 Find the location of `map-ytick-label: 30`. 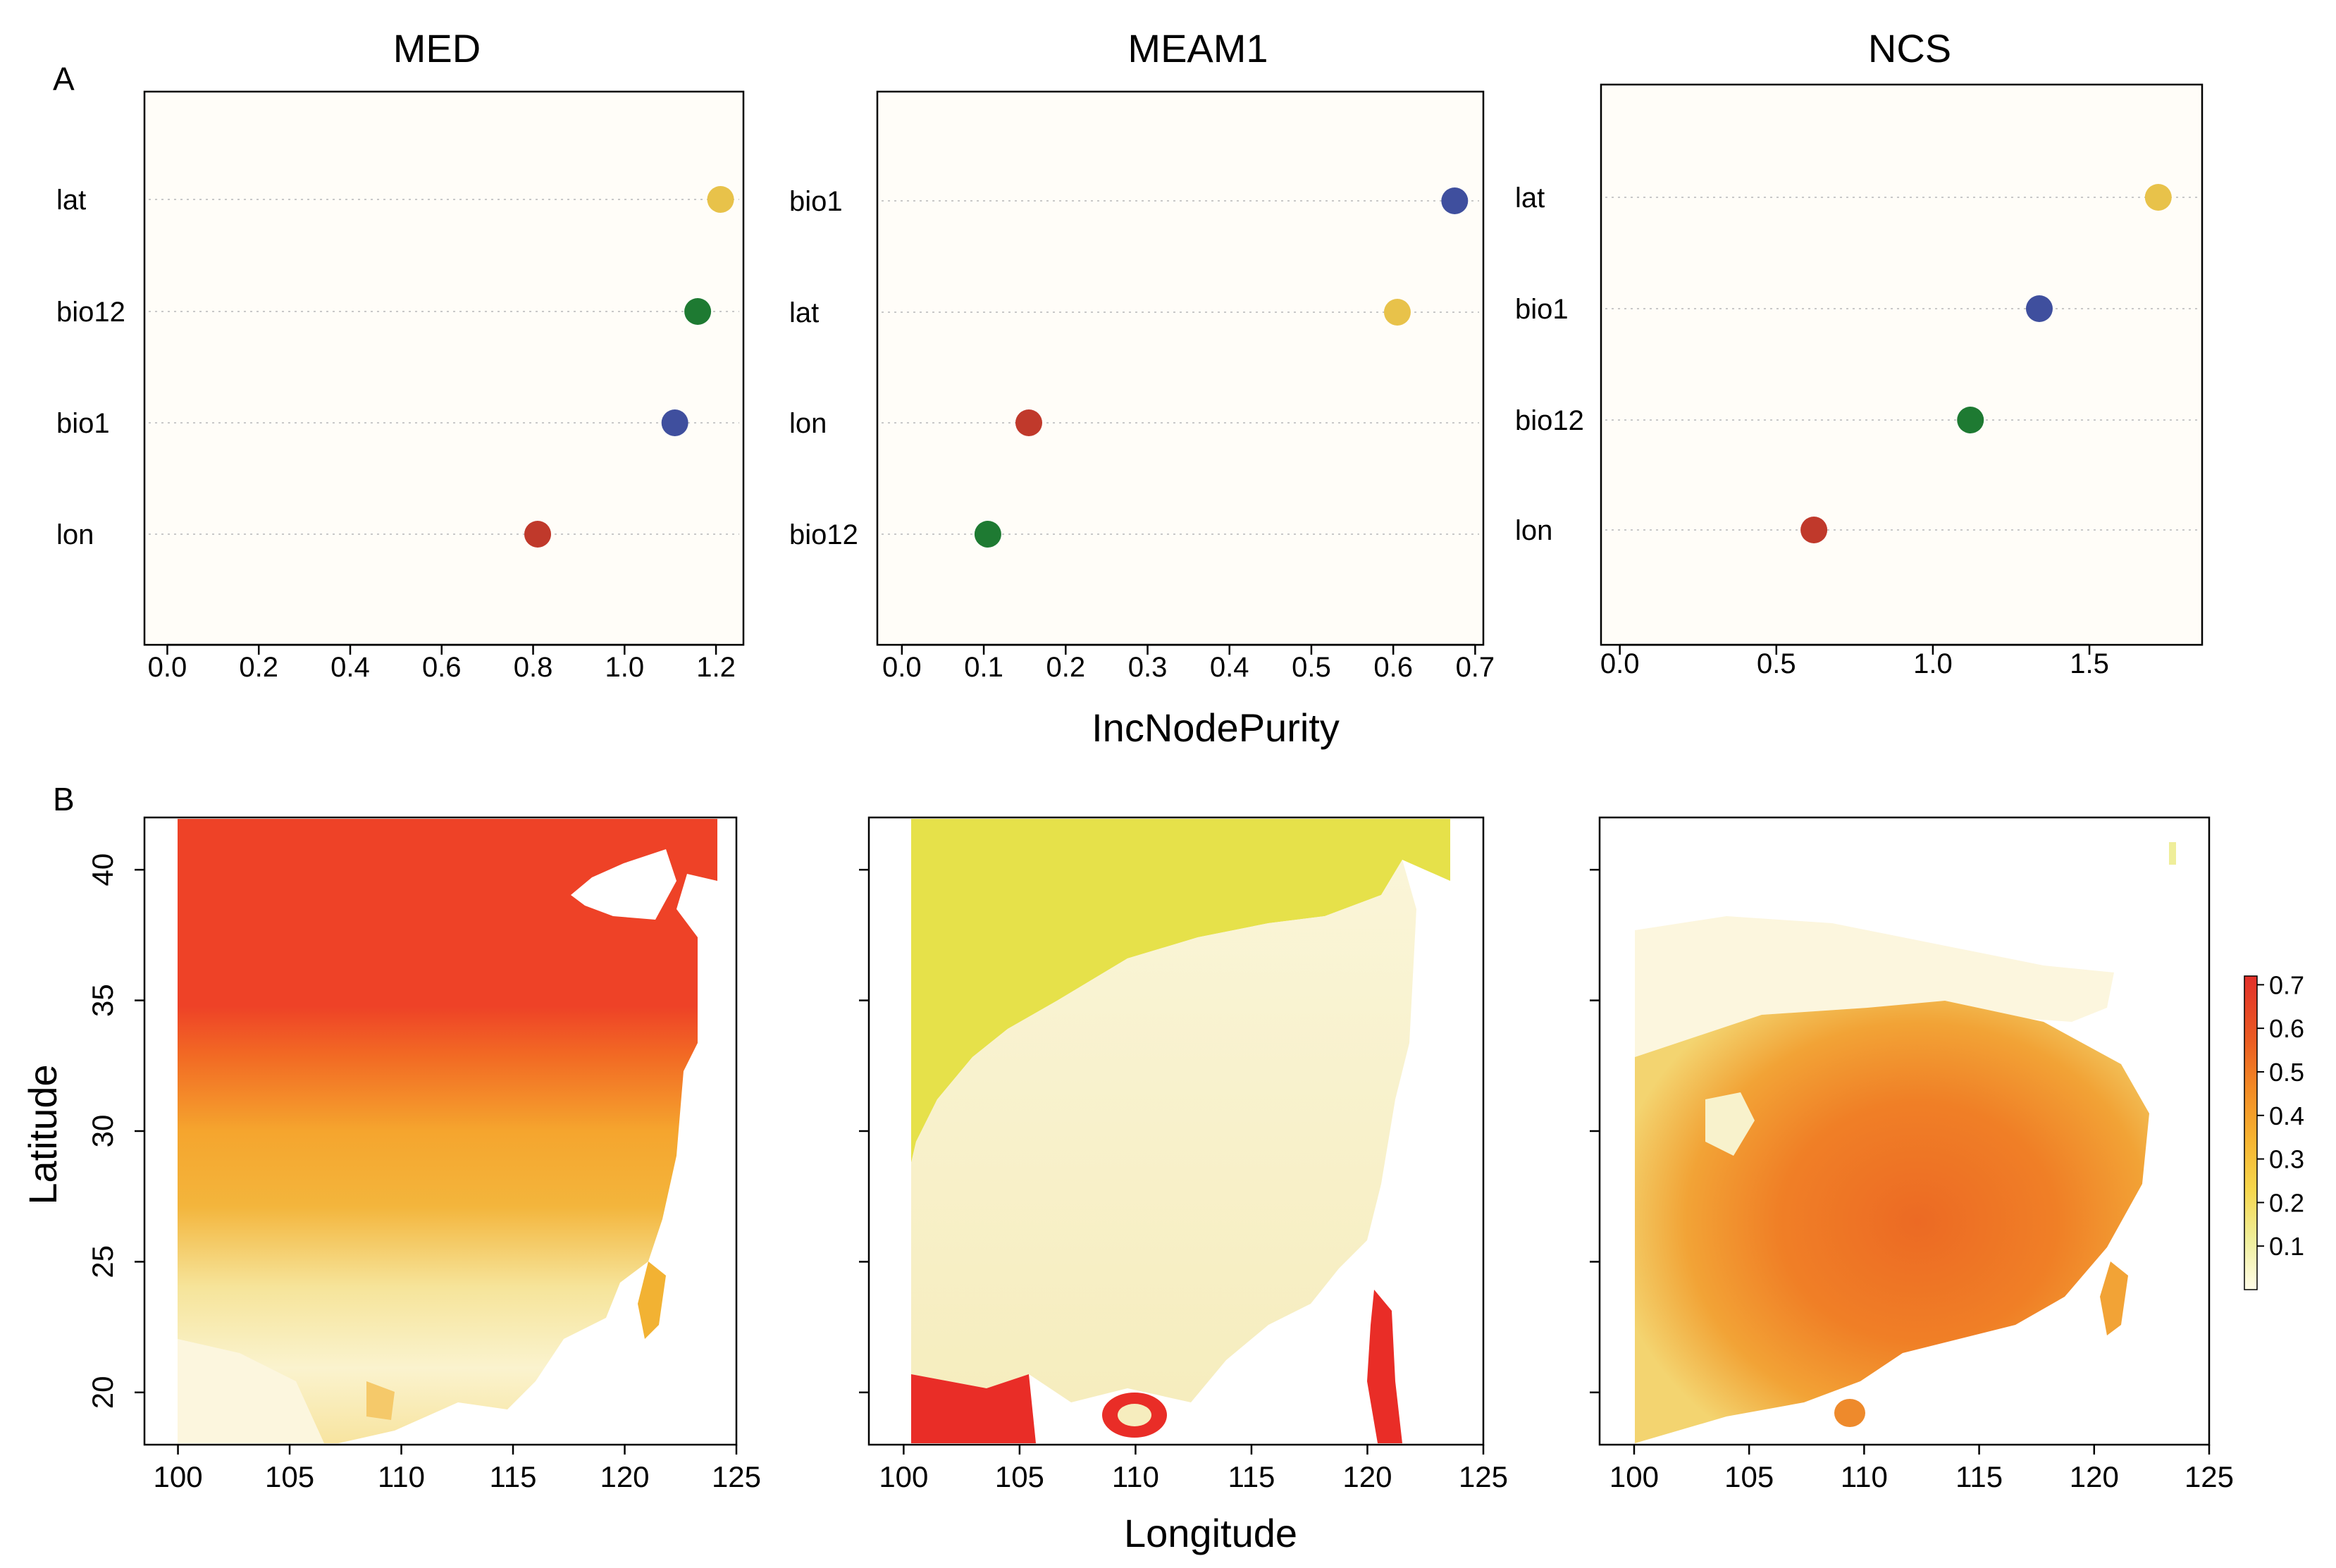

map-ytick-label: 30 is located at coordinates (103, 1131).